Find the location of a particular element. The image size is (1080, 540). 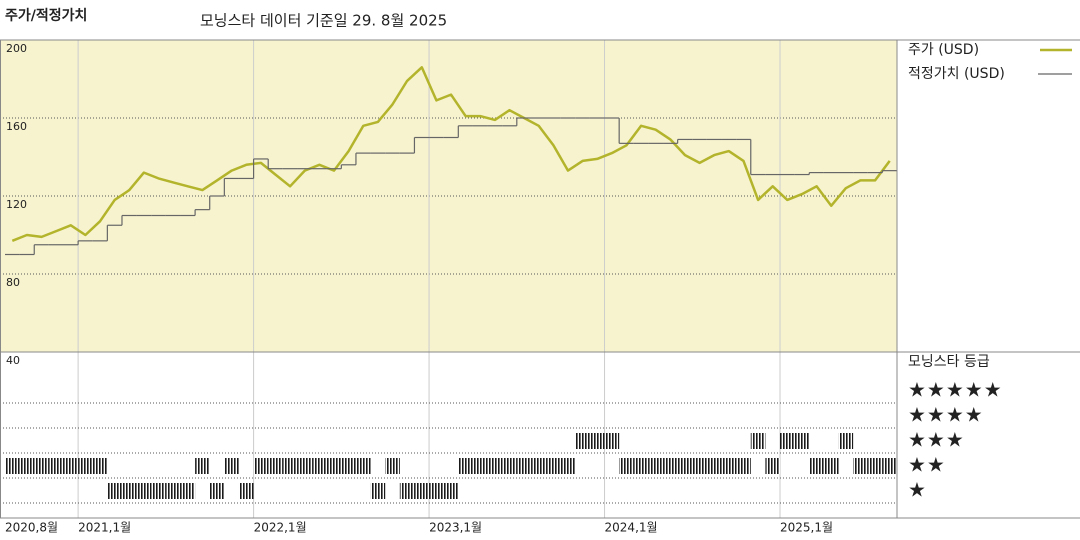

y-tick-label: 160 is located at coordinates (16, 126).